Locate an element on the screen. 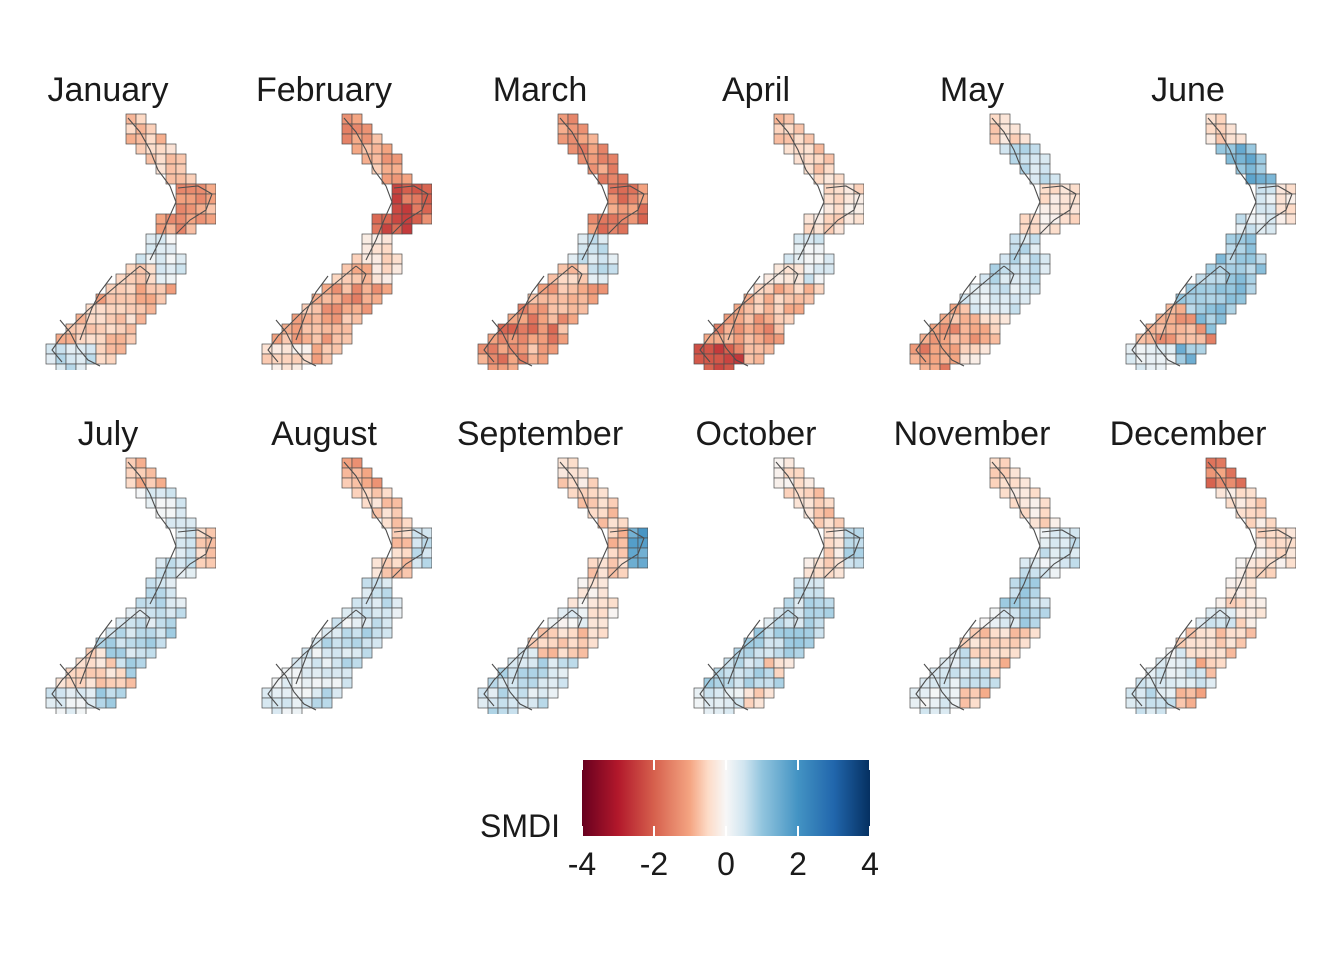  nz-map is located at coordinates (562, 241).